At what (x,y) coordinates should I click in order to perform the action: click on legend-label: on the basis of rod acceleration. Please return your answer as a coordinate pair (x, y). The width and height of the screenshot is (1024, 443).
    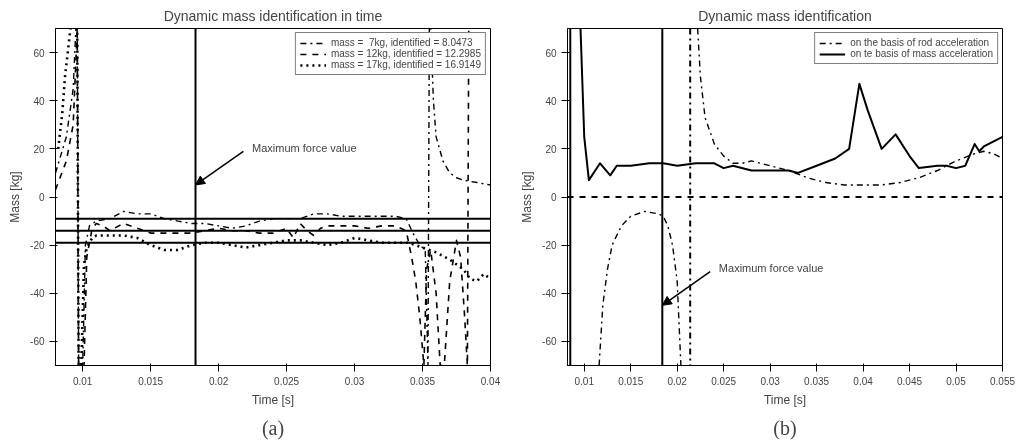
    Looking at the image, I should click on (920, 42).